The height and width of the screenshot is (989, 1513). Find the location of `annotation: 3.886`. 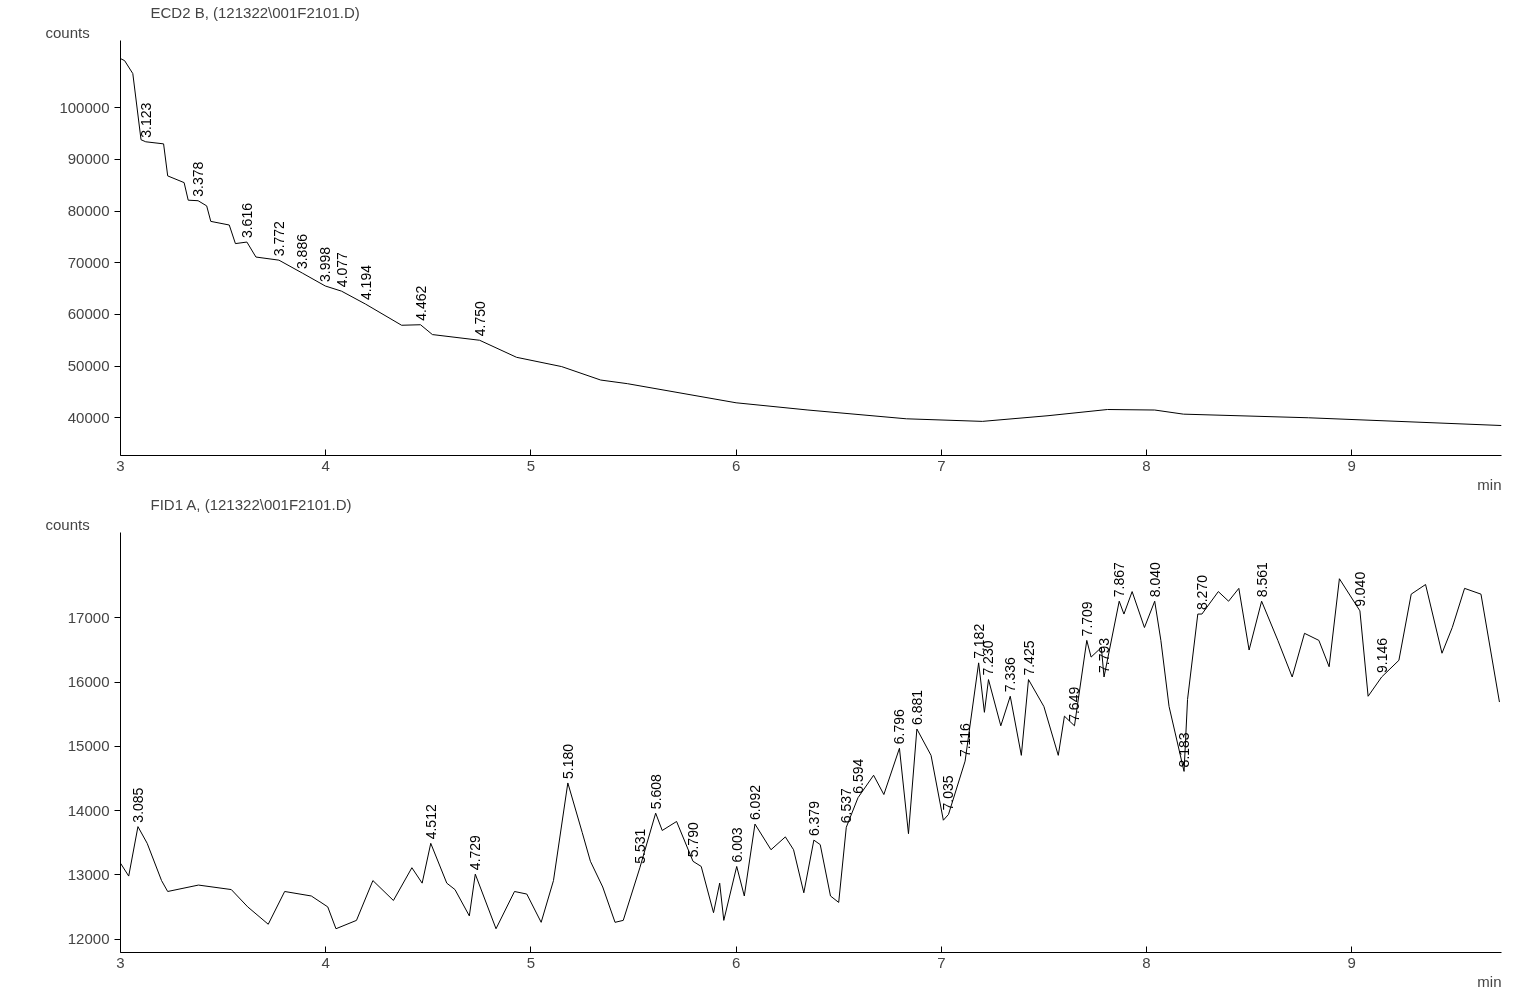

annotation: 3.886 is located at coordinates (302, 251).